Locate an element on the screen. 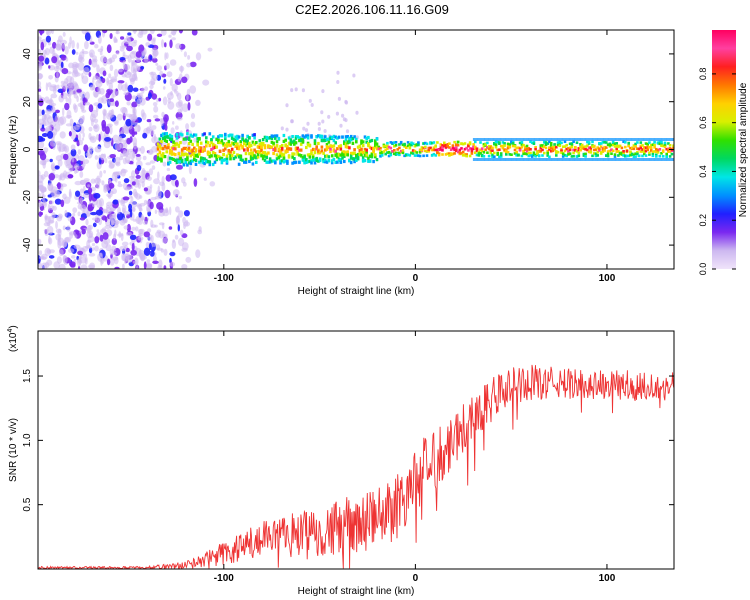 Image resolution: width=750 pixels, height=600 pixels. colorbar-tick-label: 0.4 is located at coordinates (703, 171).